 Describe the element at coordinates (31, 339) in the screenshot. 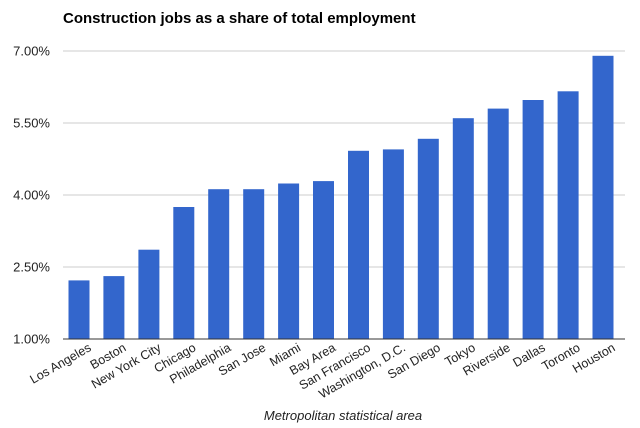

I see `y-tick-label: 1.00%` at that location.